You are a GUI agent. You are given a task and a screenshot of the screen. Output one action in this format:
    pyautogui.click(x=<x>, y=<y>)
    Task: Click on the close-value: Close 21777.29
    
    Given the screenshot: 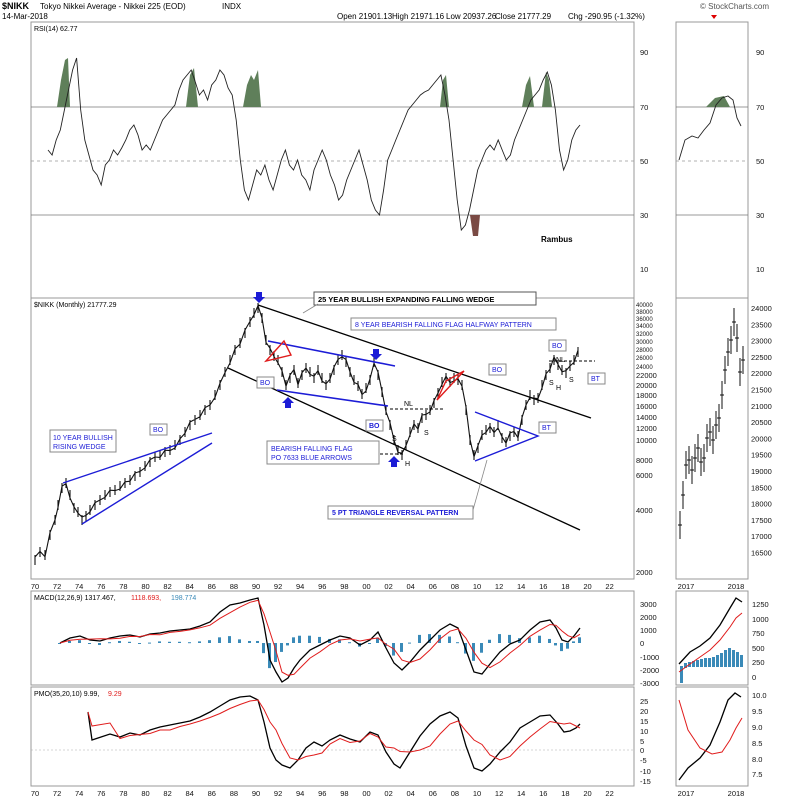 What is the action you would take?
    pyautogui.click(x=523, y=16)
    